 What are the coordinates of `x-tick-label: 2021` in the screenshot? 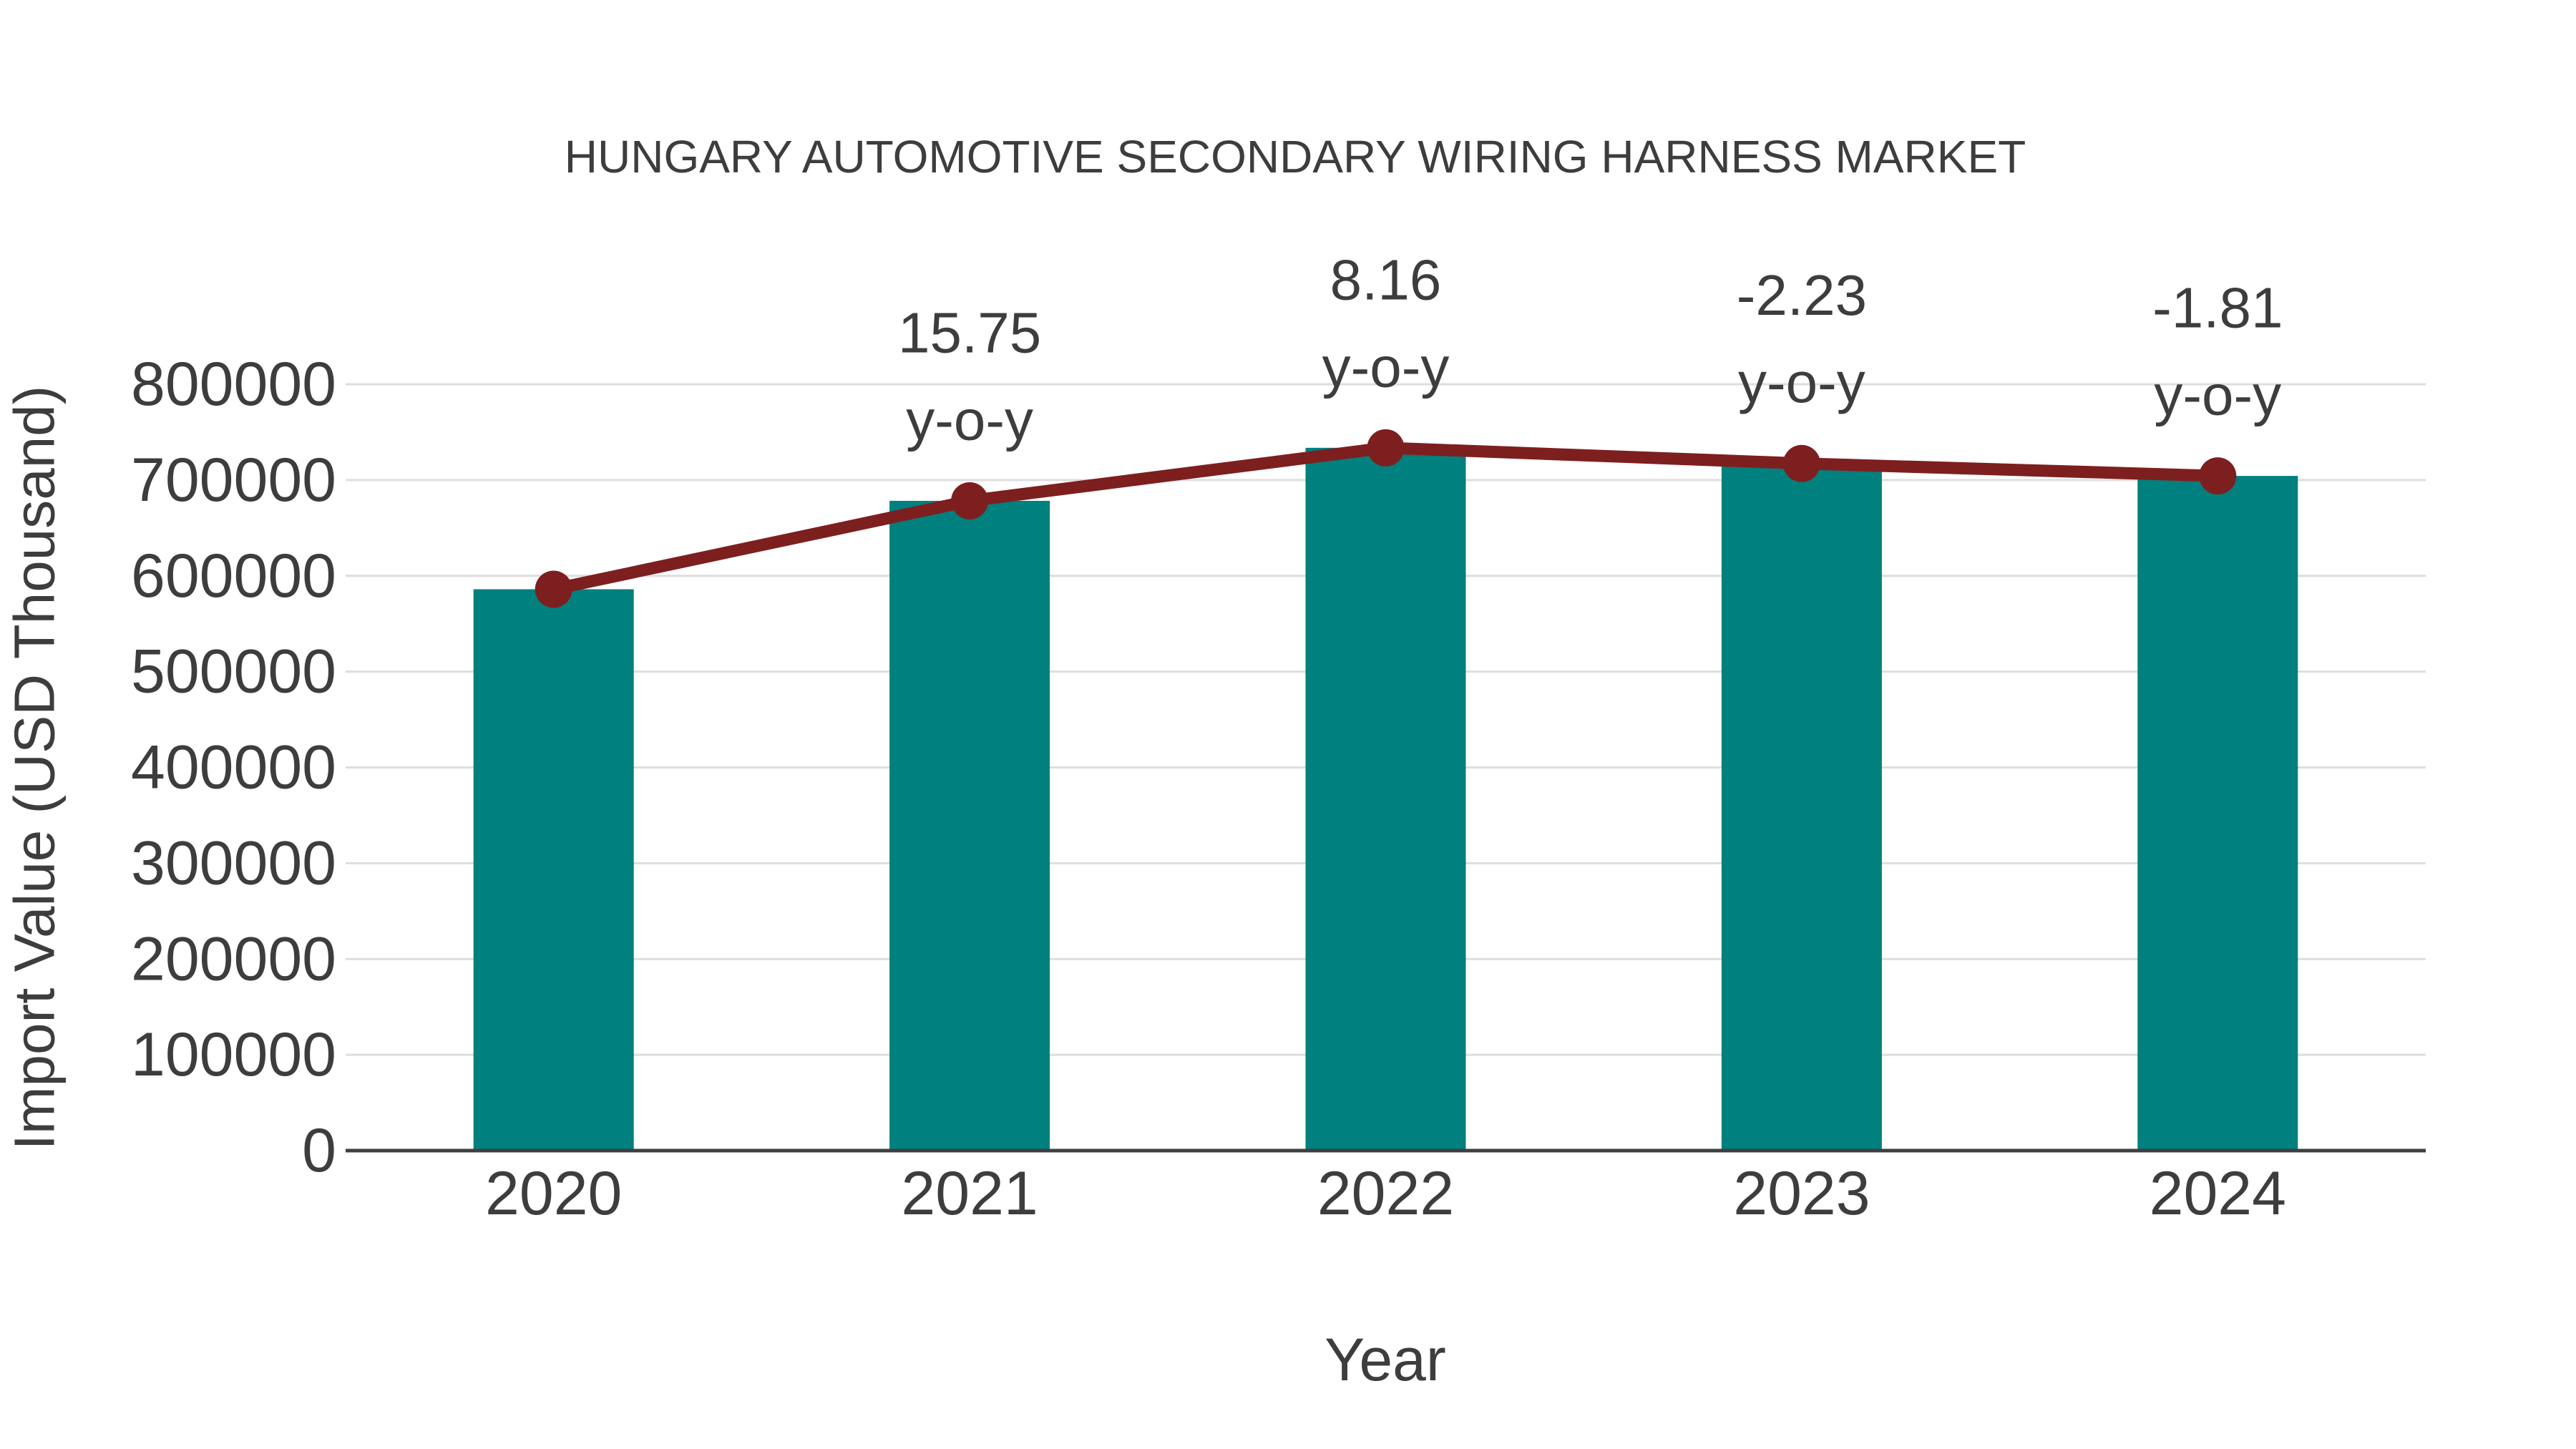 It's located at (969, 1193).